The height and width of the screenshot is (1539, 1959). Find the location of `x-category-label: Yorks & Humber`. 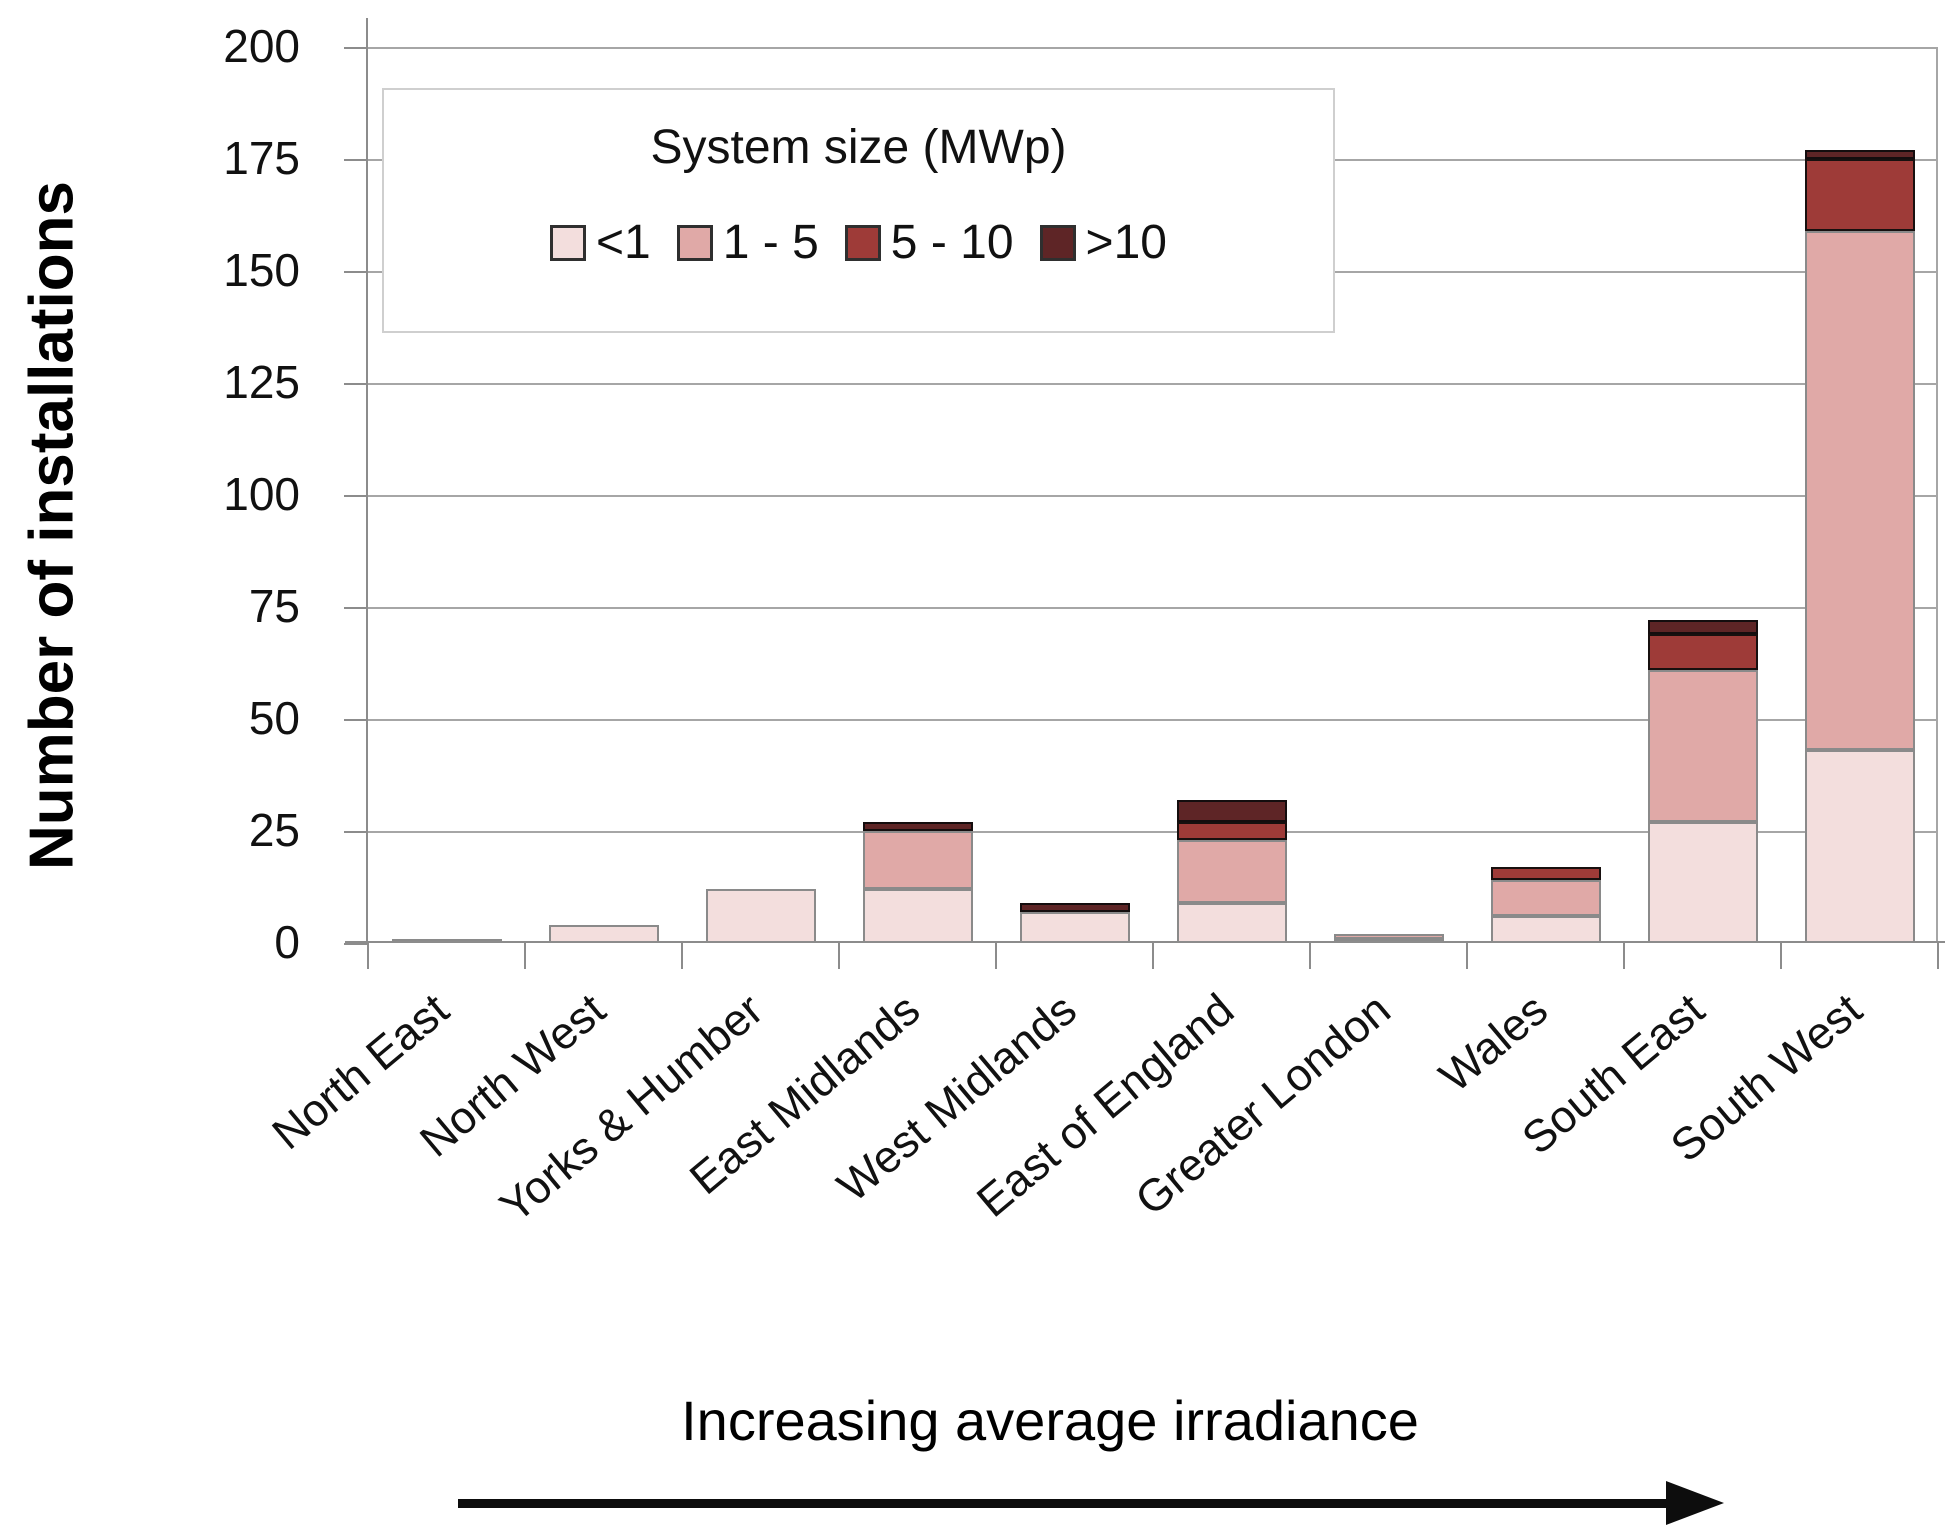

x-category-label: Yorks & Humber is located at coordinates (630, 1108).